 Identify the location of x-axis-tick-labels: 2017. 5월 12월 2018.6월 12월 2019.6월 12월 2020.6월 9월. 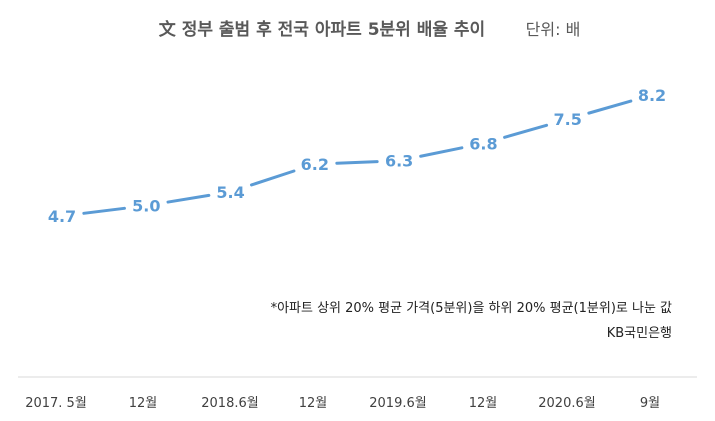
(342, 403).